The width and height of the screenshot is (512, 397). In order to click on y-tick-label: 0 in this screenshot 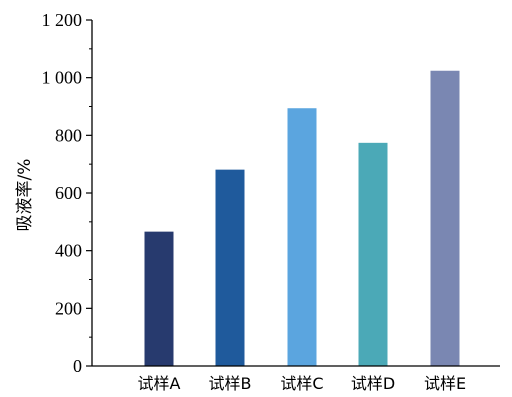, I will do `click(77, 366)`.